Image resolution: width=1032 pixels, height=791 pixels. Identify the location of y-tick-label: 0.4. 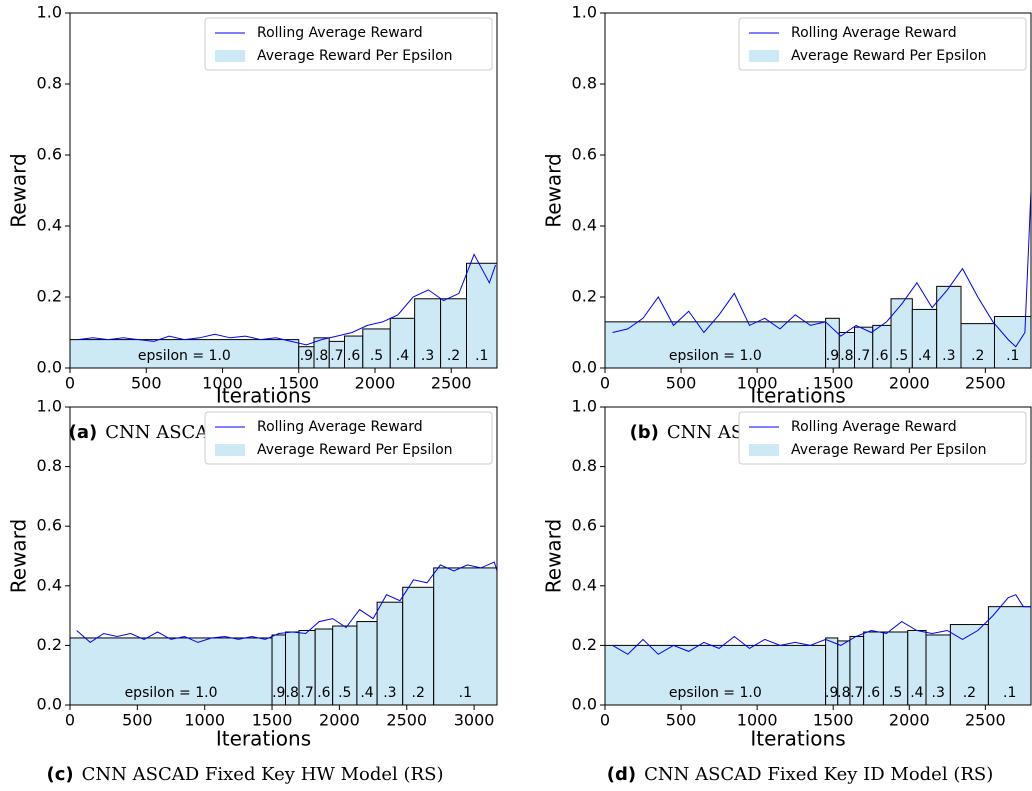
(49, 584).